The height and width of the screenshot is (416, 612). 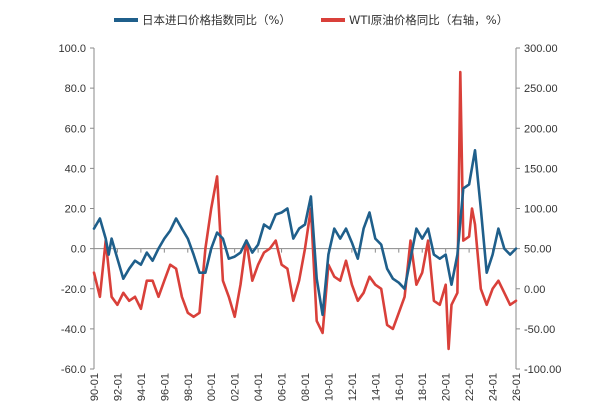 What do you see at coordinates (541, 129) in the screenshot?
I see `y-right-tick-label: 200.00` at bounding box center [541, 129].